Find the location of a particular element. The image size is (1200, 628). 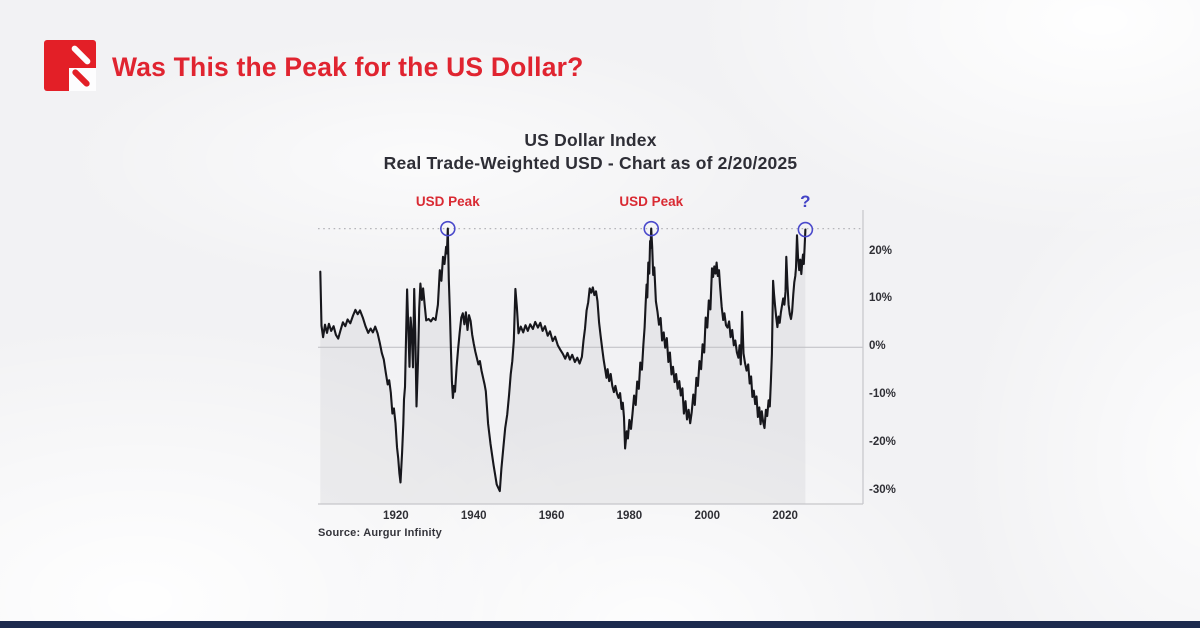

x-axis-tick-label: 1920 is located at coordinates (396, 516).